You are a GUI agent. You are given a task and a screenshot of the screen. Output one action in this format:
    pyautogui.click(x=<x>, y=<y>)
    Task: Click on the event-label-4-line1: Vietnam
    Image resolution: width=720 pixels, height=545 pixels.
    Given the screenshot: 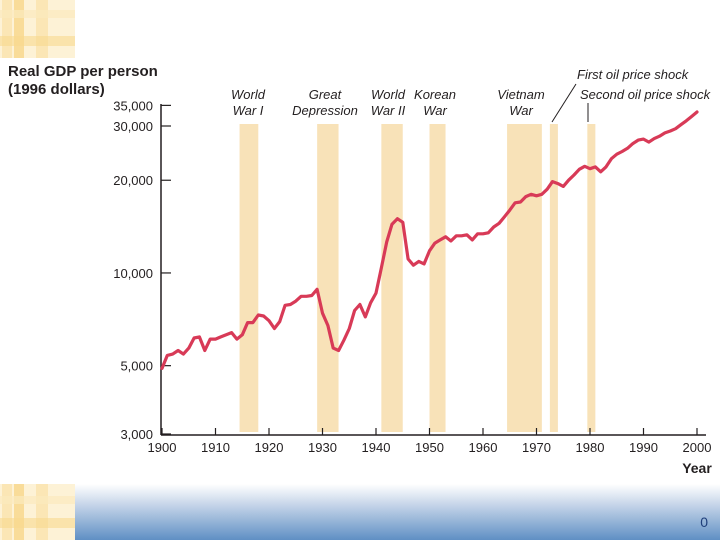 What is the action you would take?
    pyautogui.click(x=521, y=94)
    